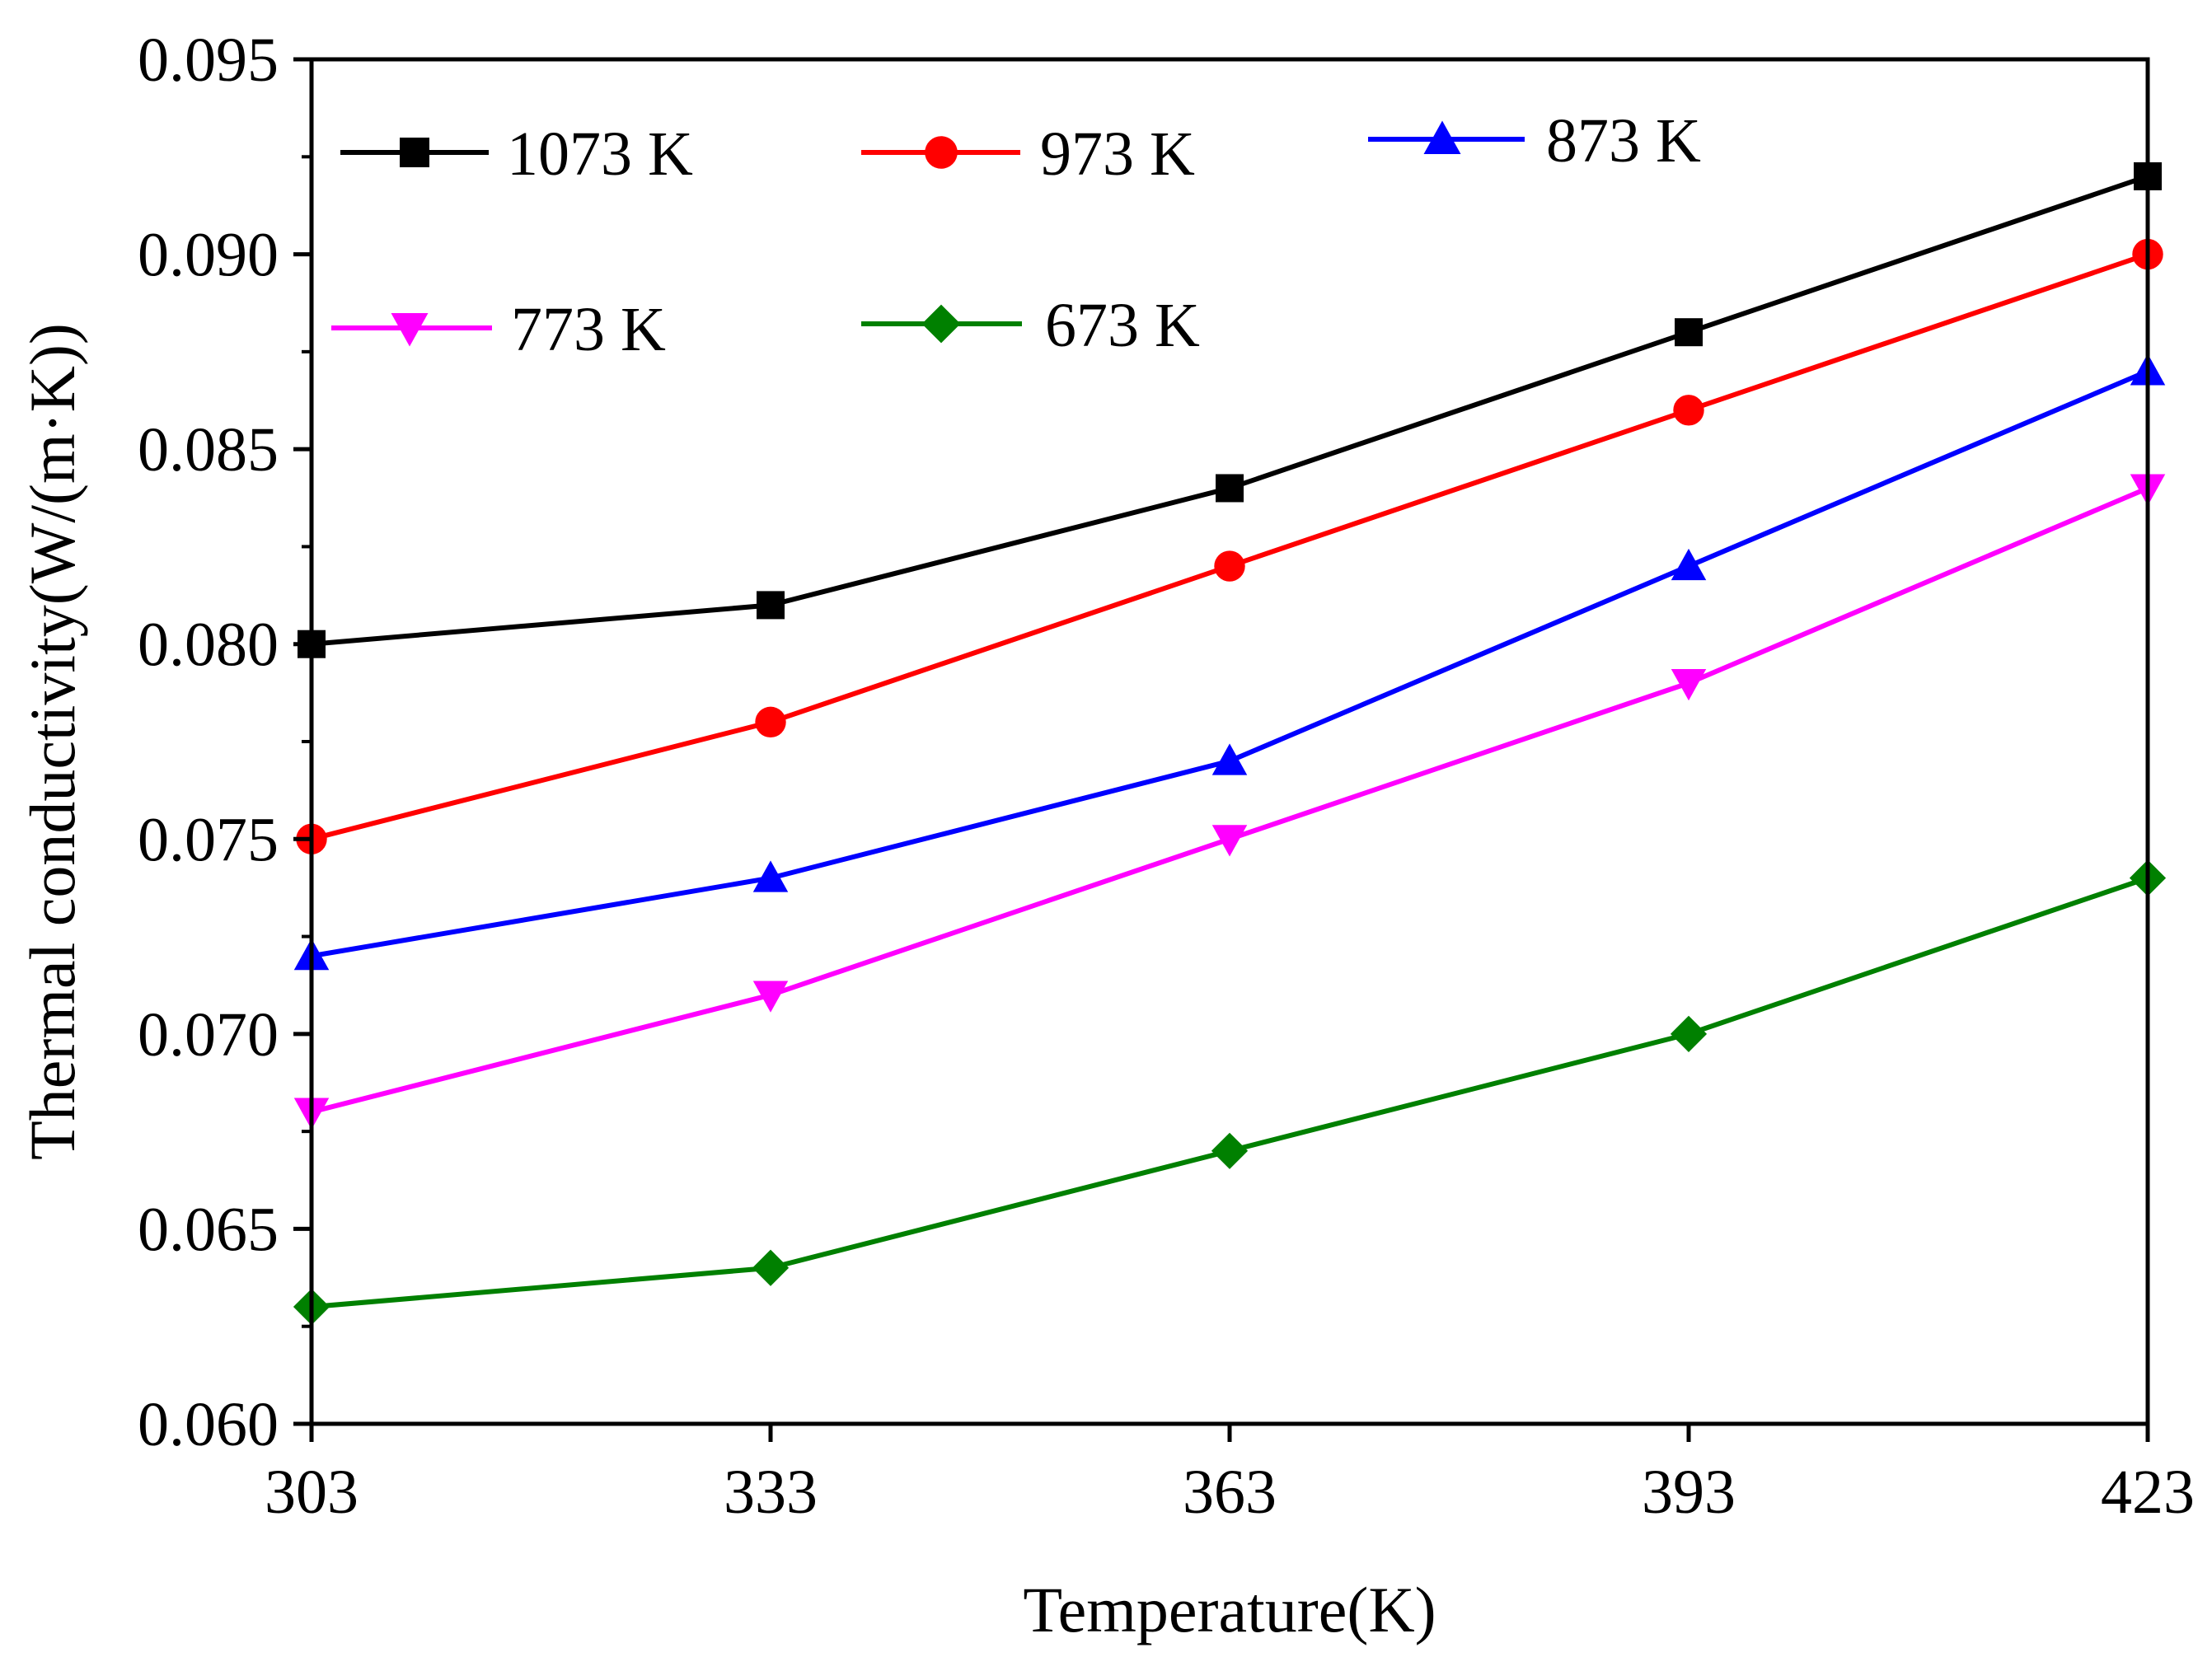 The height and width of the screenshot is (1657, 2212). What do you see at coordinates (1030, 325) in the screenshot?
I see `legend-item-673-k: 673 K` at bounding box center [1030, 325].